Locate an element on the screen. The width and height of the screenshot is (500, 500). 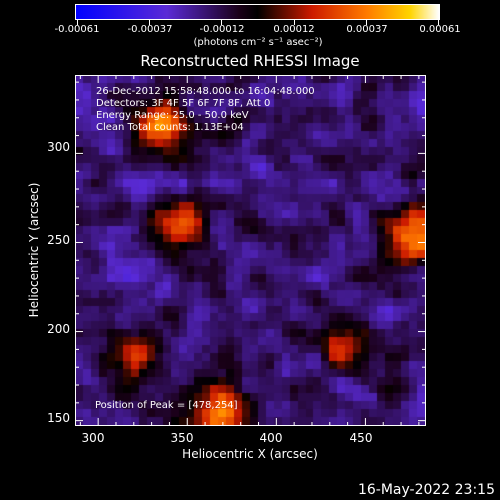
footer-date: 16-May-2022 23:15 is located at coordinates (426, 490).